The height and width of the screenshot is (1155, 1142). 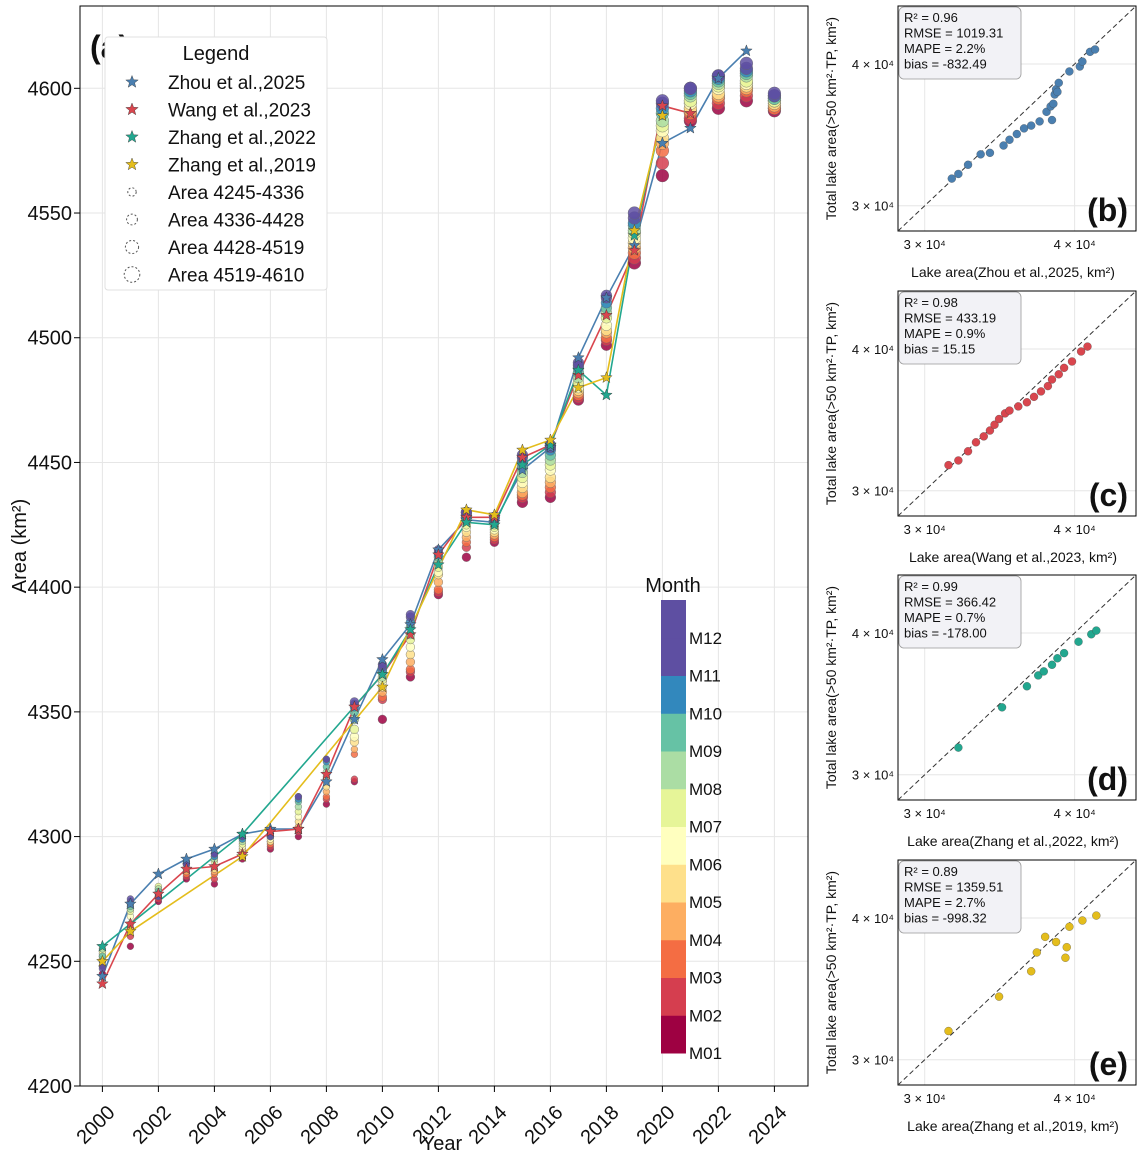 What do you see at coordinates (50, 1087) in the screenshot?
I see `y-tick-label: 4200` at bounding box center [50, 1087].